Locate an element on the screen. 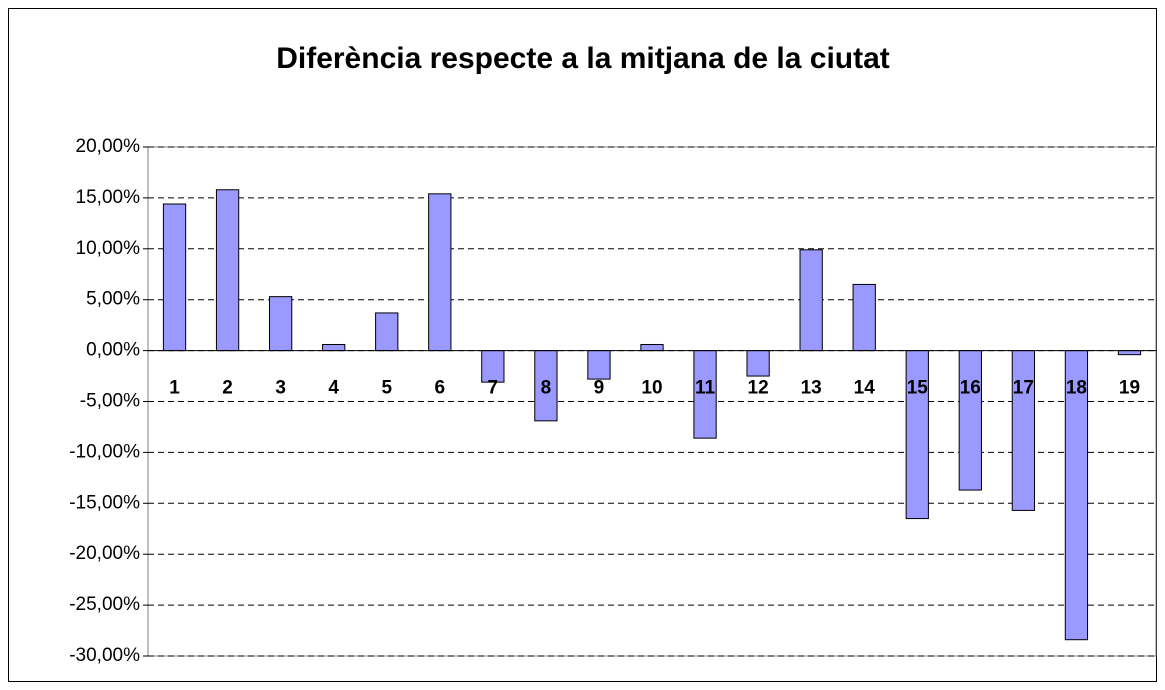  y-tick-label: -5,00% is located at coordinates (110, 401).